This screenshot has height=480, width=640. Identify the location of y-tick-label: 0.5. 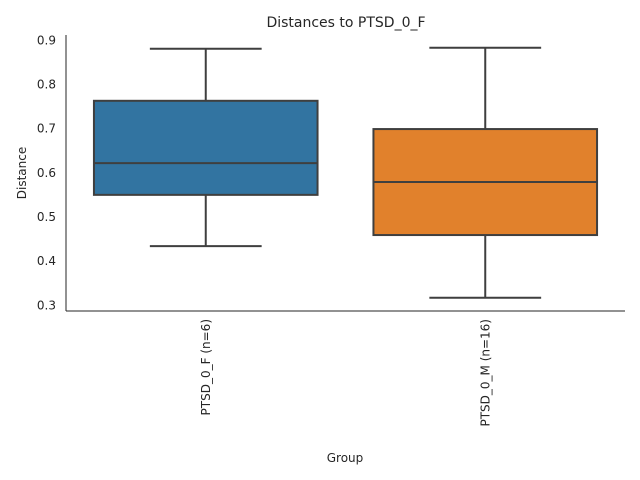
(46, 217).